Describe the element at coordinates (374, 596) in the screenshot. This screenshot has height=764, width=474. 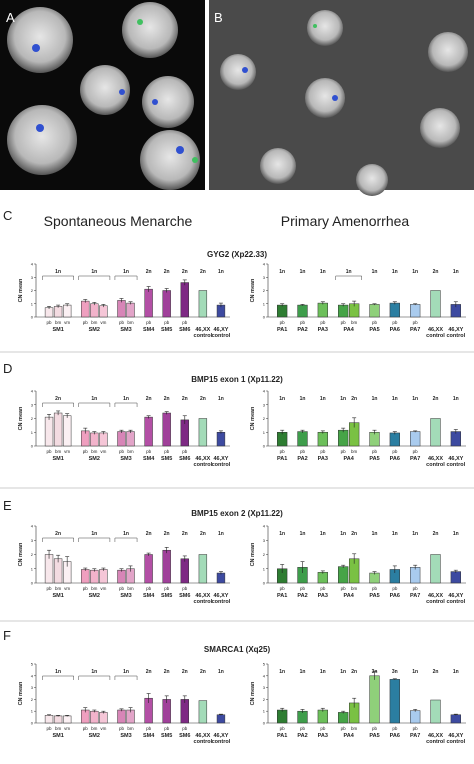
I see `group-label: PA5` at that location.